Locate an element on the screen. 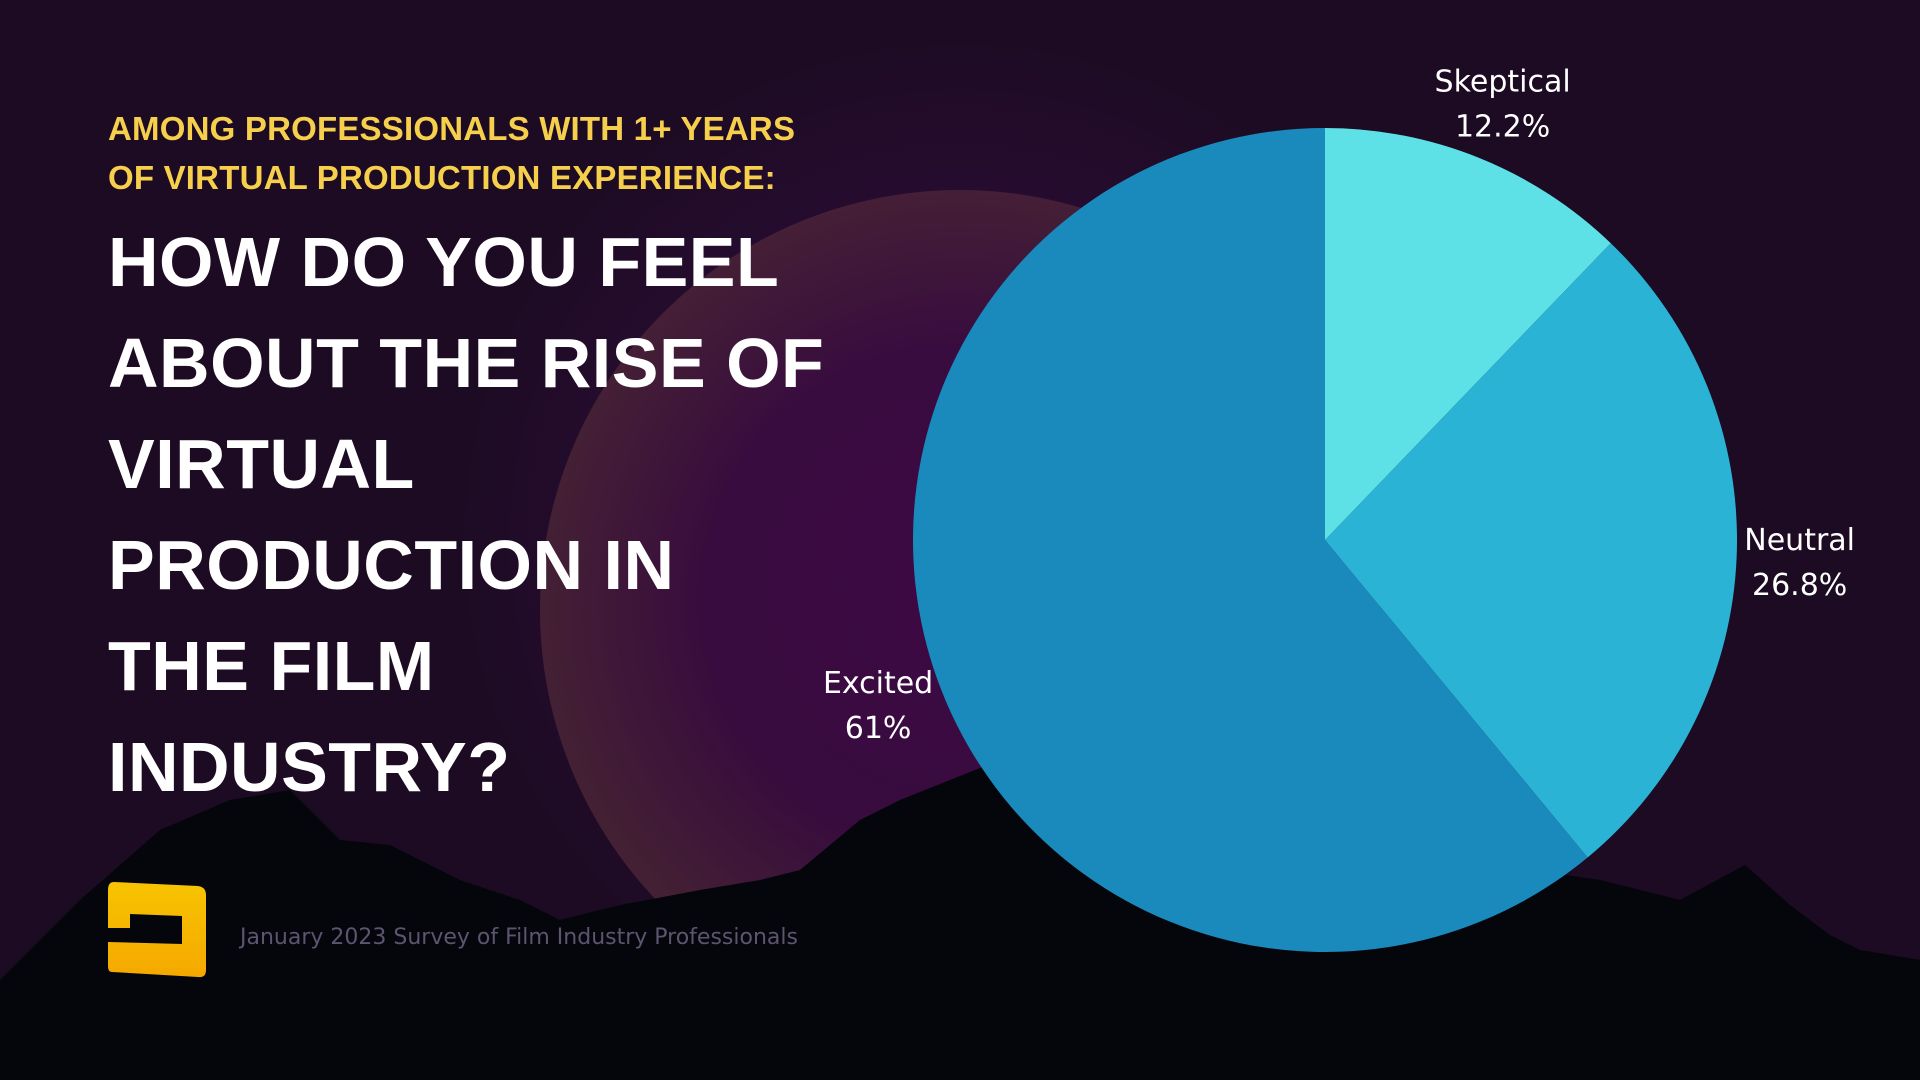 The width and height of the screenshot is (1920, 1080). slice-value-neutral: 26.8% is located at coordinates (1799, 585).